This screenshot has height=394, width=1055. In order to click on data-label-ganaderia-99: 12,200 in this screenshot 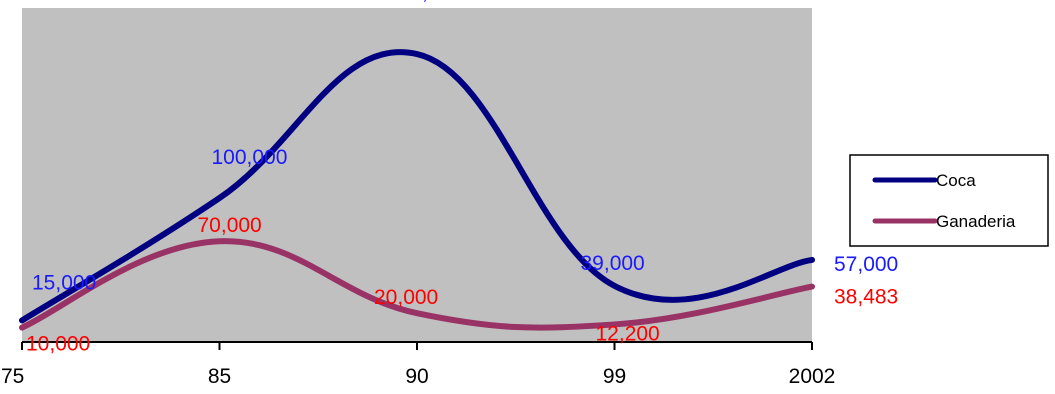, I will do `click(628, 333)`.